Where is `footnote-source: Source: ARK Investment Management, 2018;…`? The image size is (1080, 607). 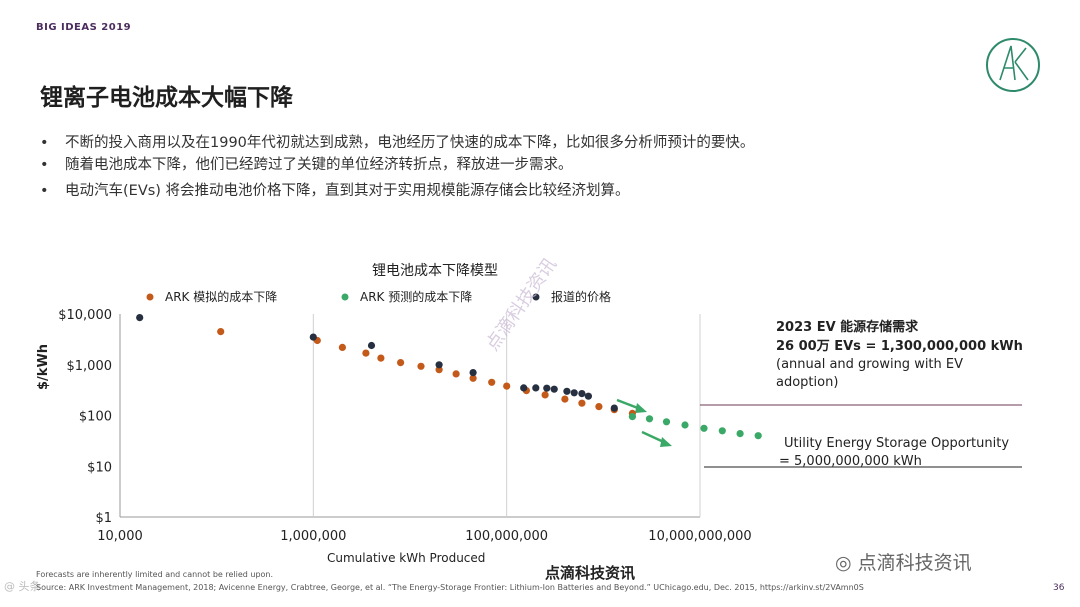 footnote-source: Source: ARK Investment Management, 2018;… is located at coordinates (450, 587).